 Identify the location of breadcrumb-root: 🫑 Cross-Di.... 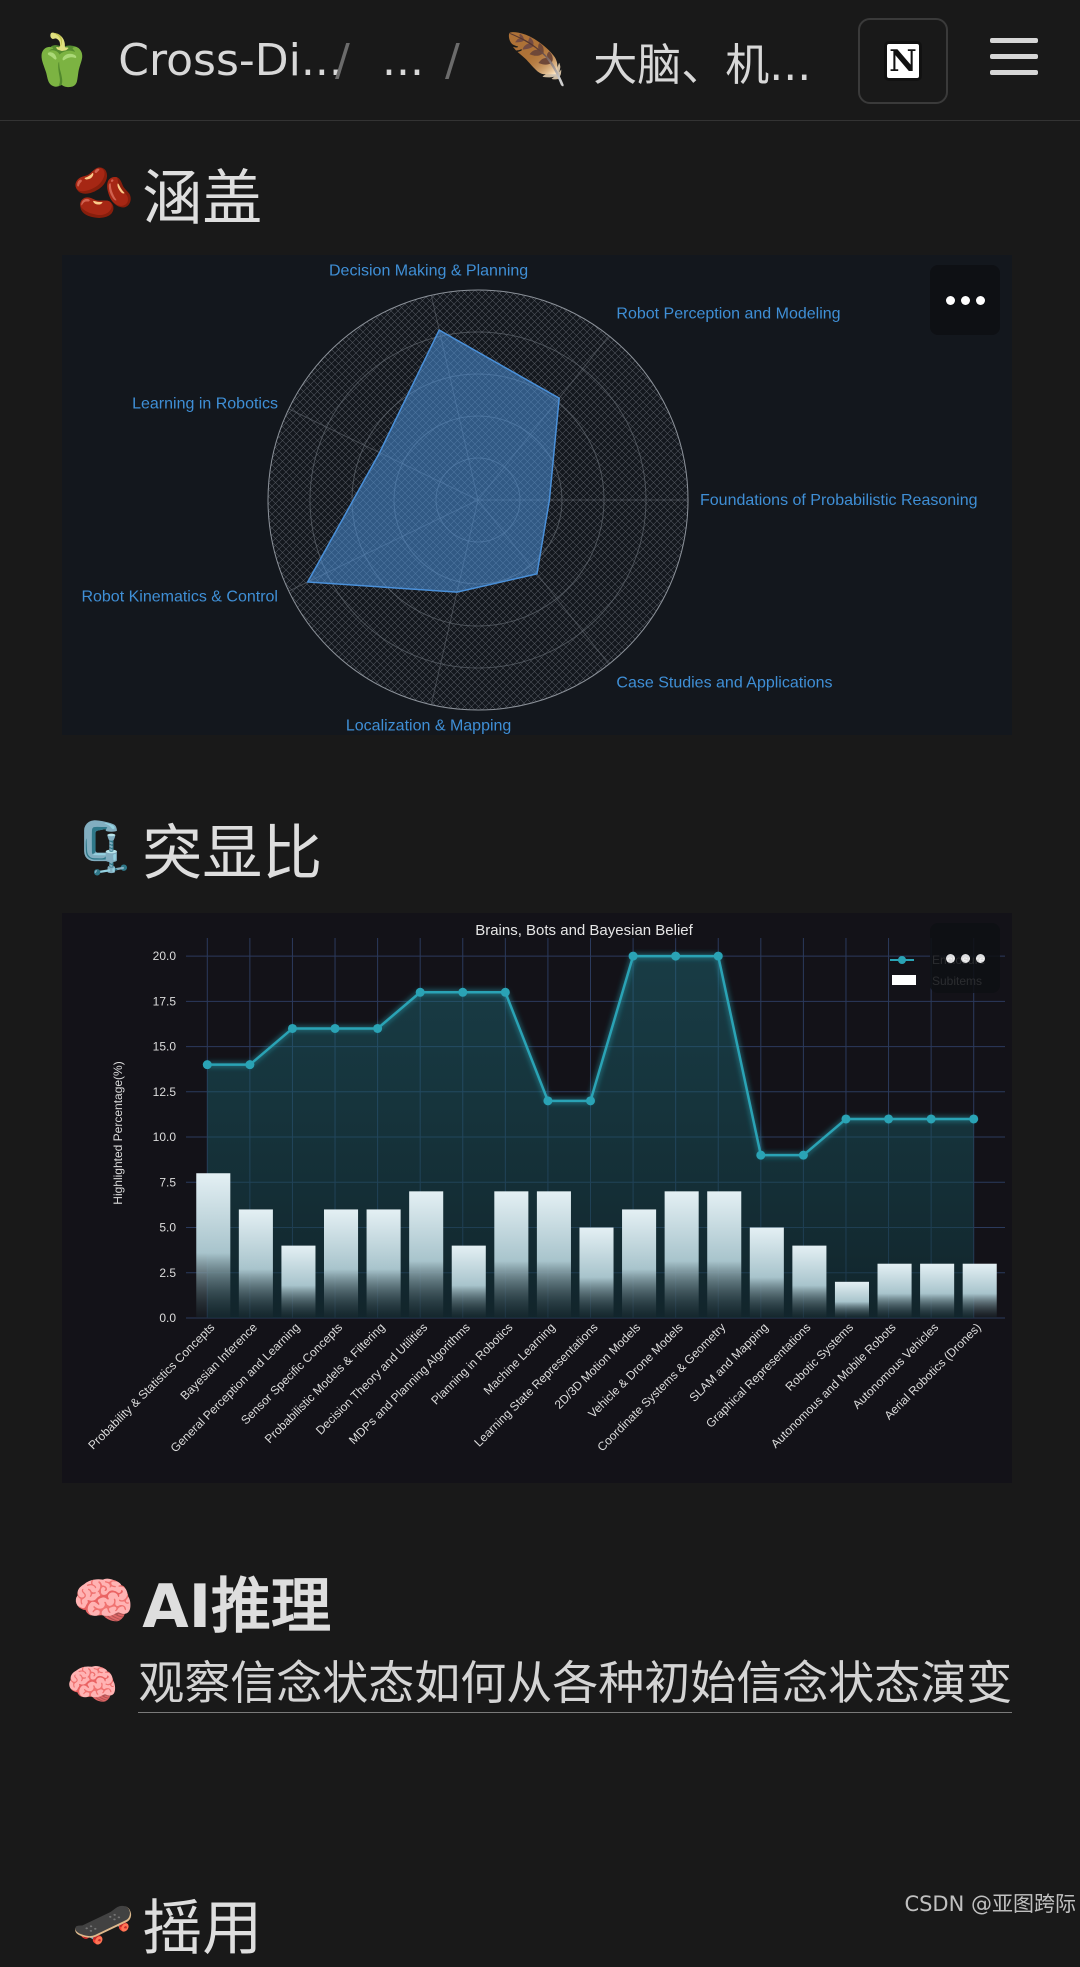
(186, 60).